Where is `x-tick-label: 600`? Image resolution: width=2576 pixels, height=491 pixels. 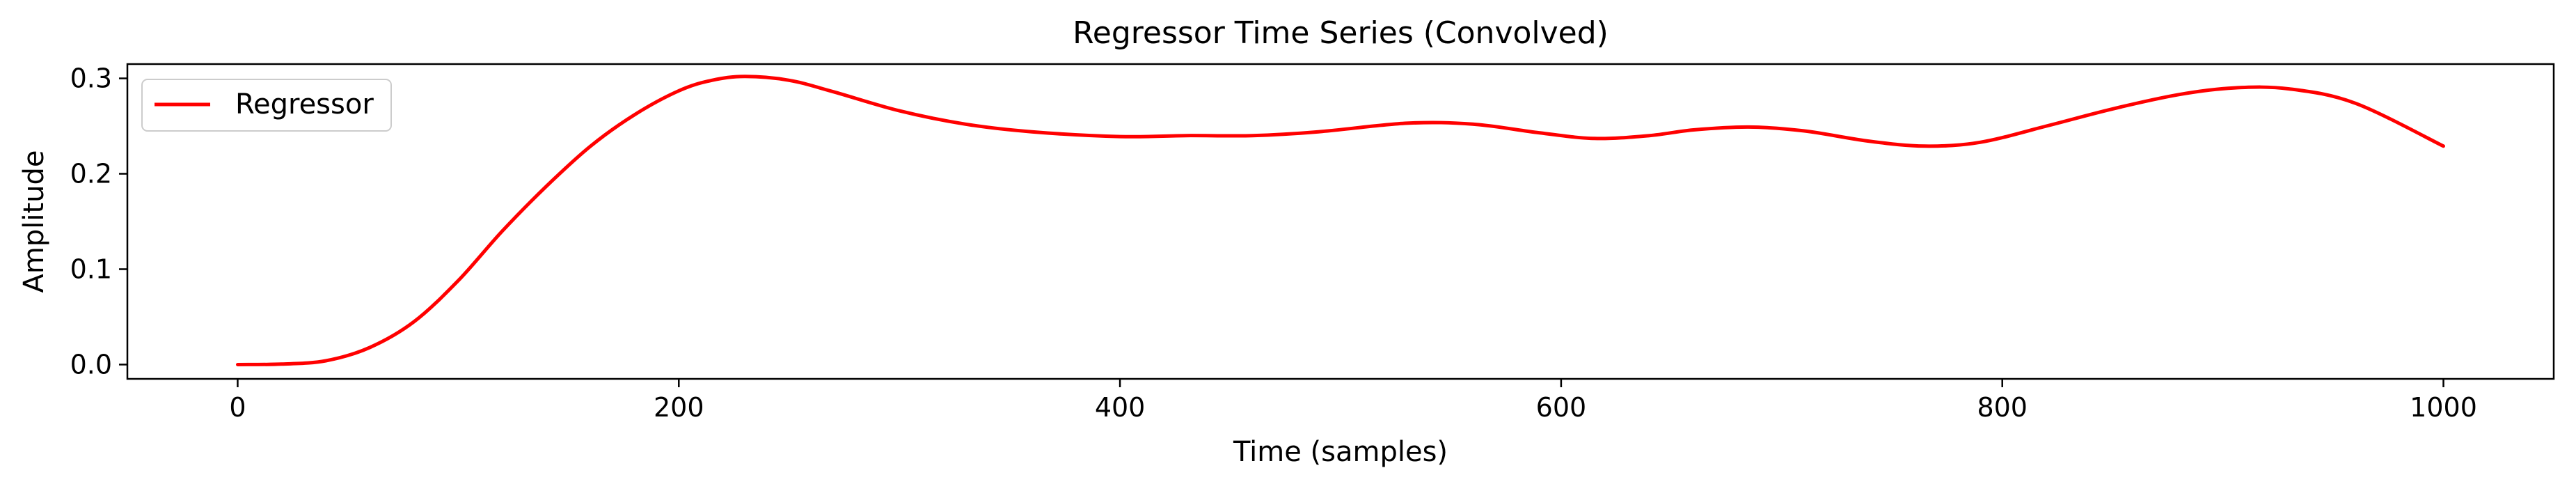 x-tick-label: 600 is located at coordinates (1561, 407).